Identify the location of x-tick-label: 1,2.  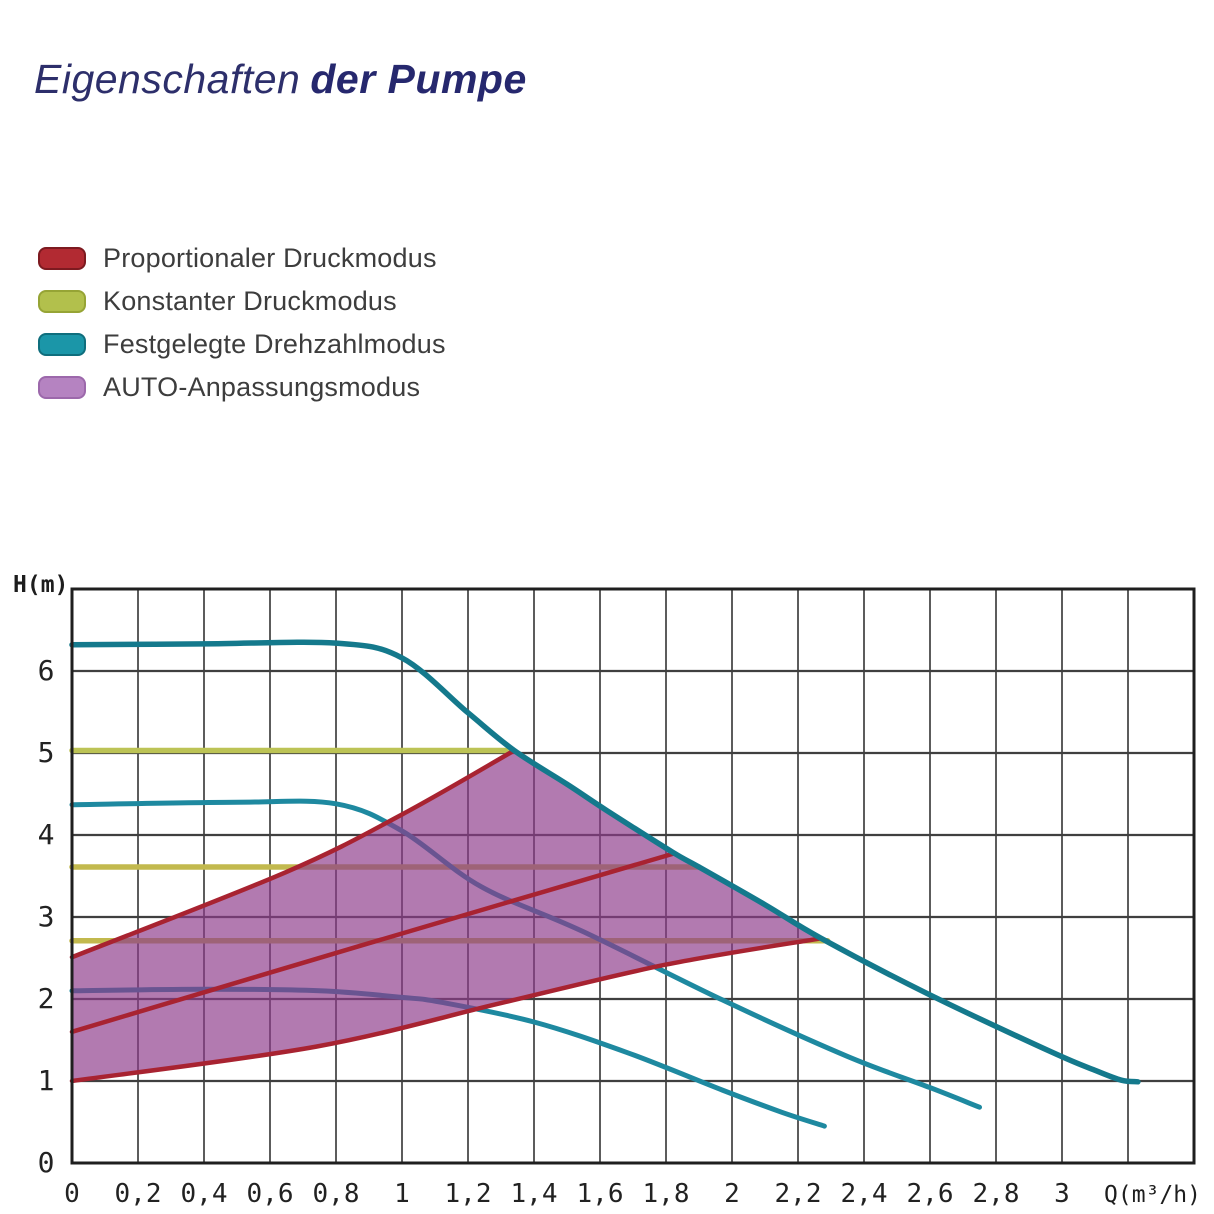
(468, 1194).